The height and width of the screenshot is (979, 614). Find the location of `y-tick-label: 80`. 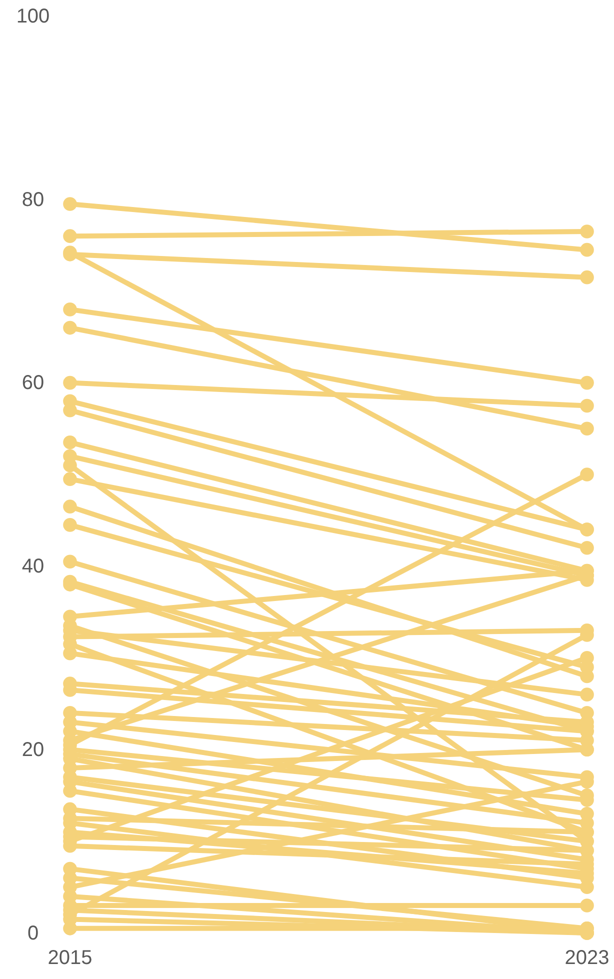

y-tick-label: 80 is located at coordinates (33, 199).